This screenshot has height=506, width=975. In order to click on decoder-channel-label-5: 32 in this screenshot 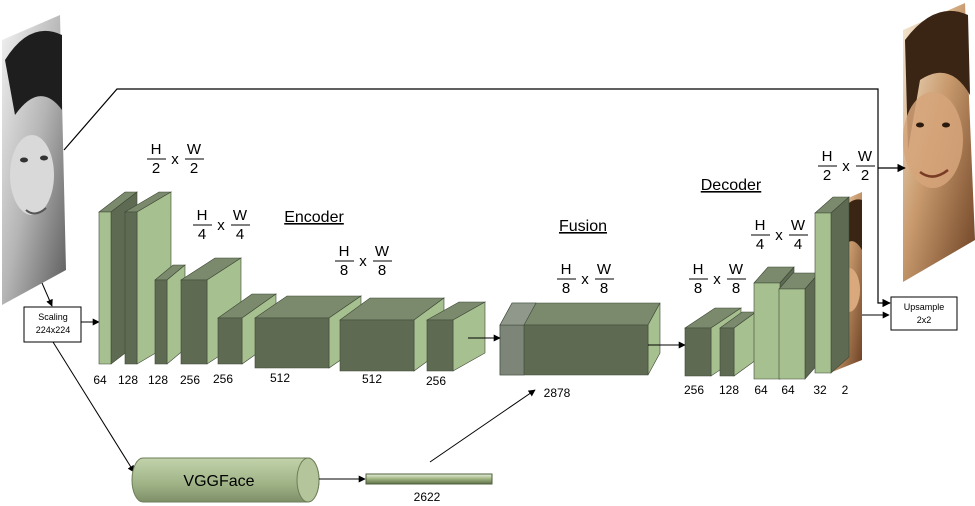, I will do `click(820, 390)`.